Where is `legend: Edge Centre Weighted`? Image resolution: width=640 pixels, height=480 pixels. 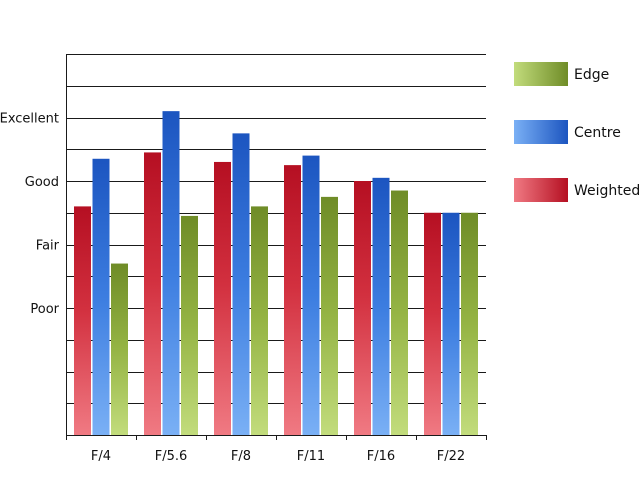 legend: Edge Centre Weighted is located at coordinates (577, 132).